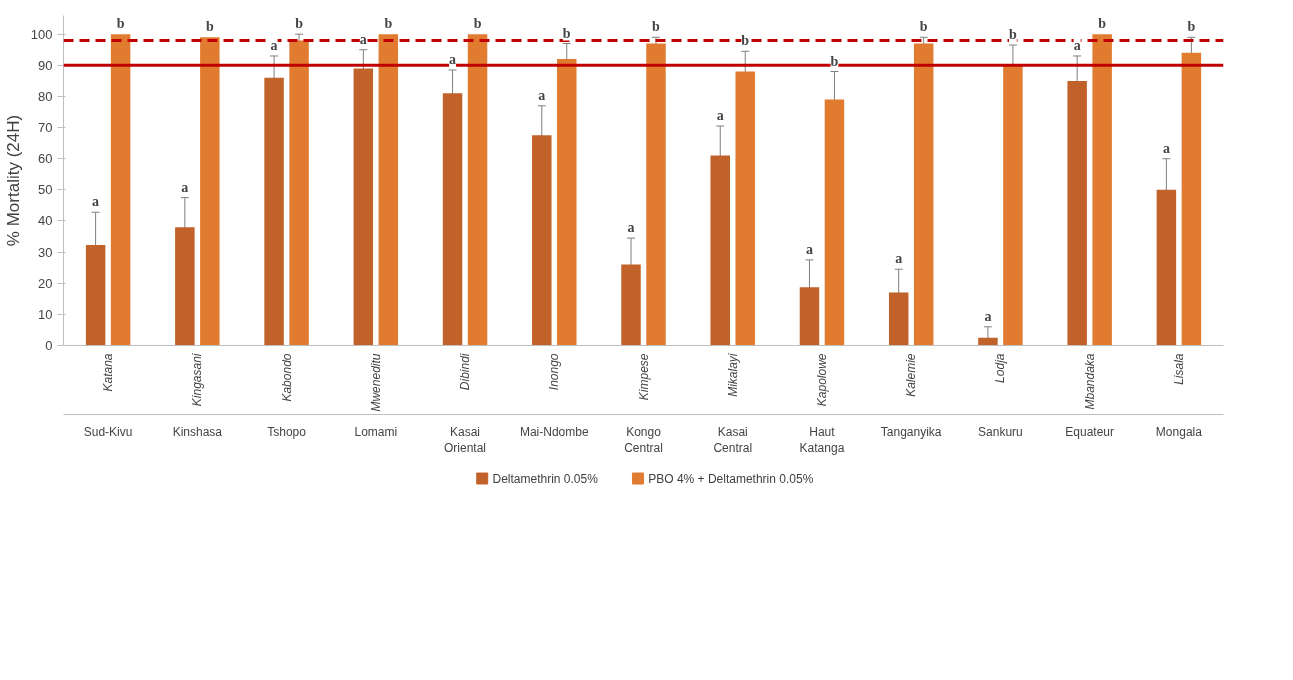 Image resolution: width=1293 pixels, height=680 pixels. Describe the element at coordinates (554, 431) in the screenshot. I see `text: Mai-Ndombe` at that location.